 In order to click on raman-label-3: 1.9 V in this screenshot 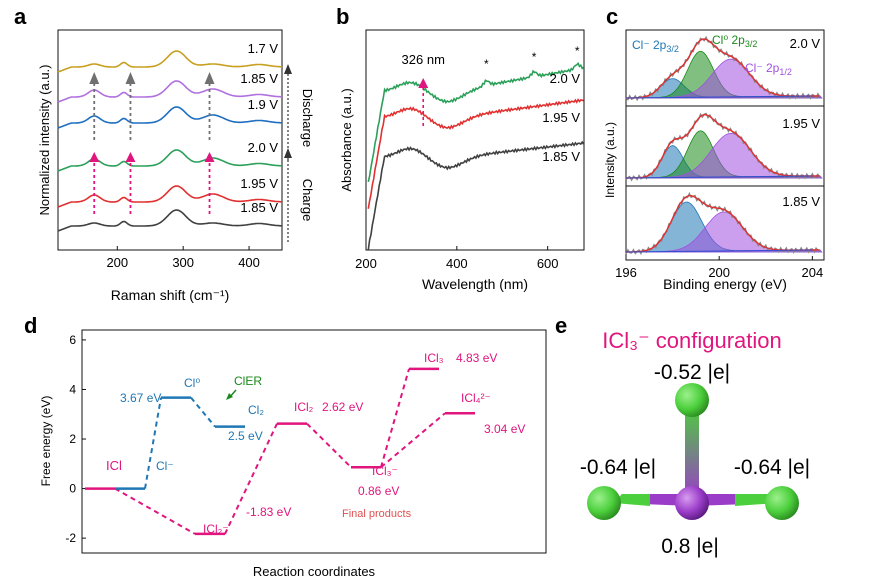, I will do `click(263, 104)`.